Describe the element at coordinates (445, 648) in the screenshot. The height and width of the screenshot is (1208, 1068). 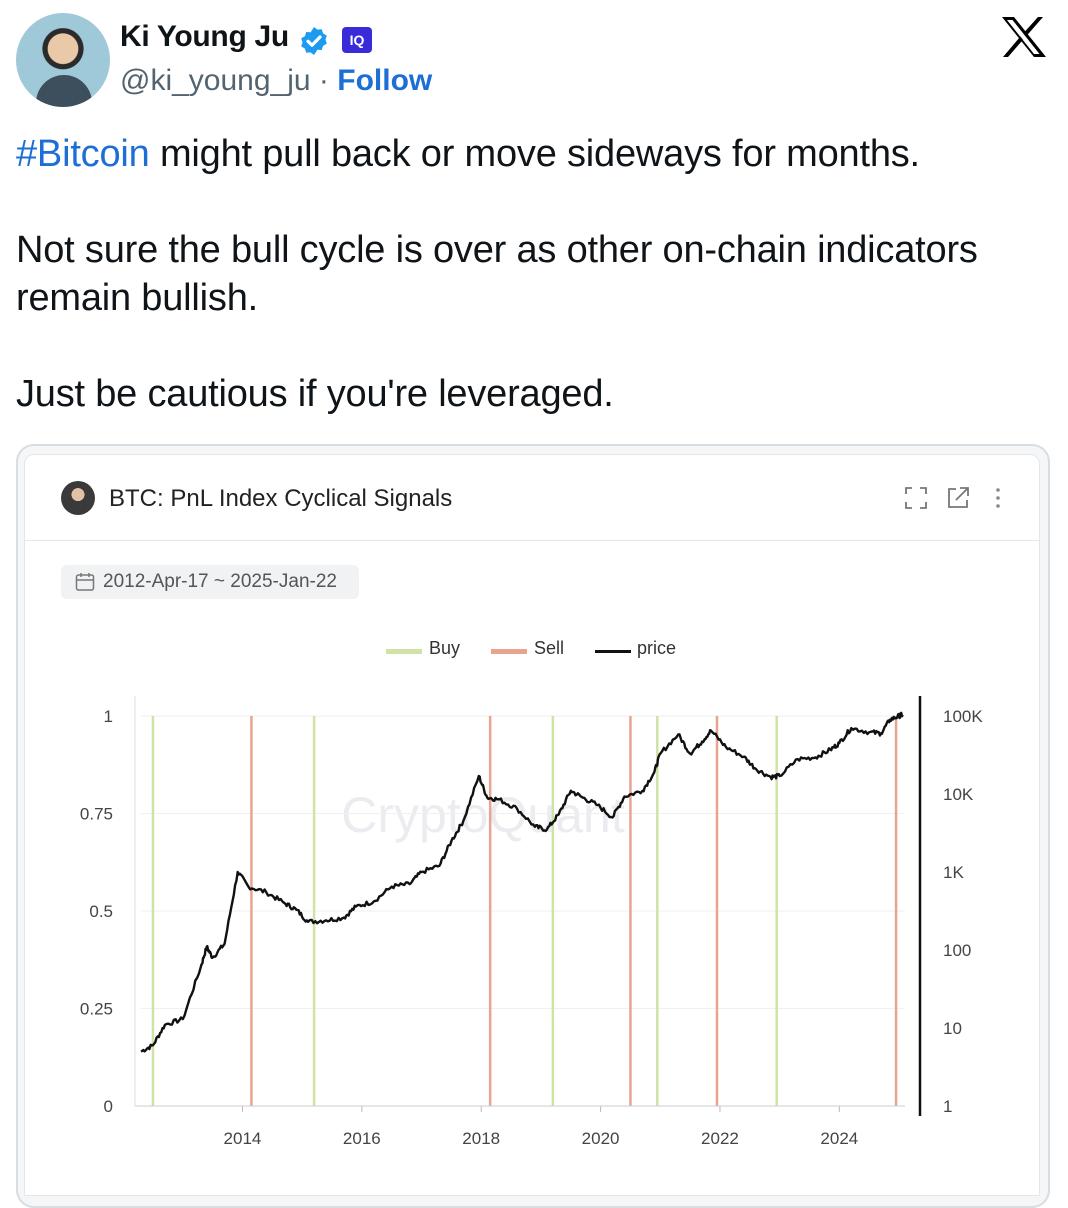
I see `legend-buy-label: Buy` at that location.